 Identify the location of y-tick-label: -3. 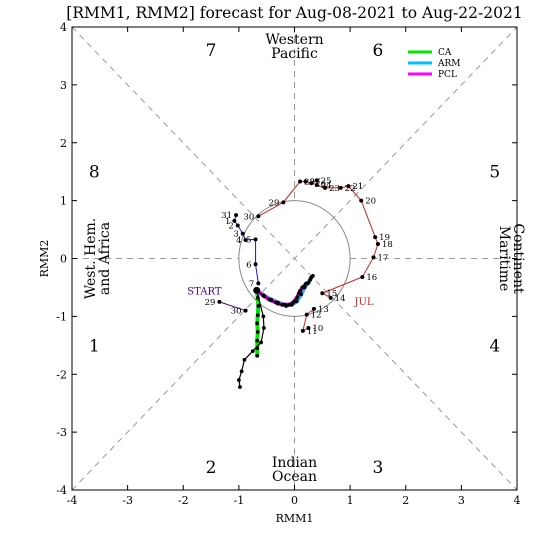
(61, 432).